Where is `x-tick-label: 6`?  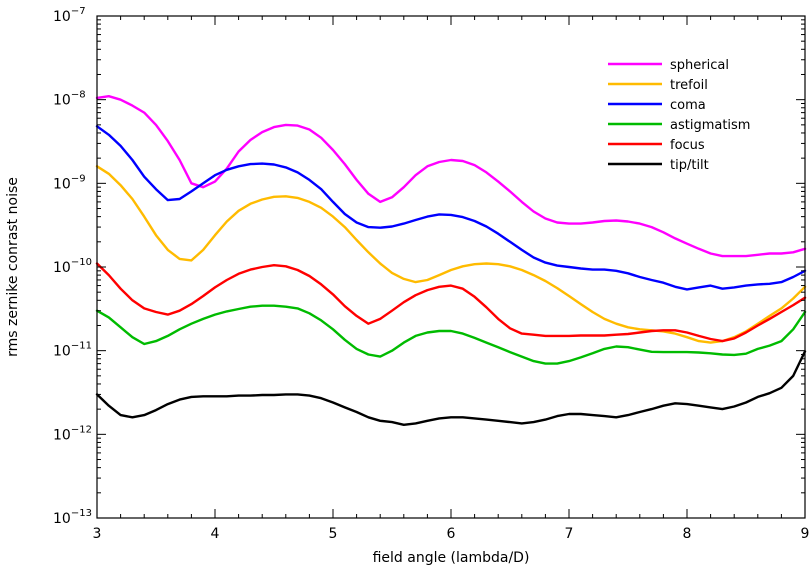 x-tick-label: 6 is located at coordinates (451, 534).